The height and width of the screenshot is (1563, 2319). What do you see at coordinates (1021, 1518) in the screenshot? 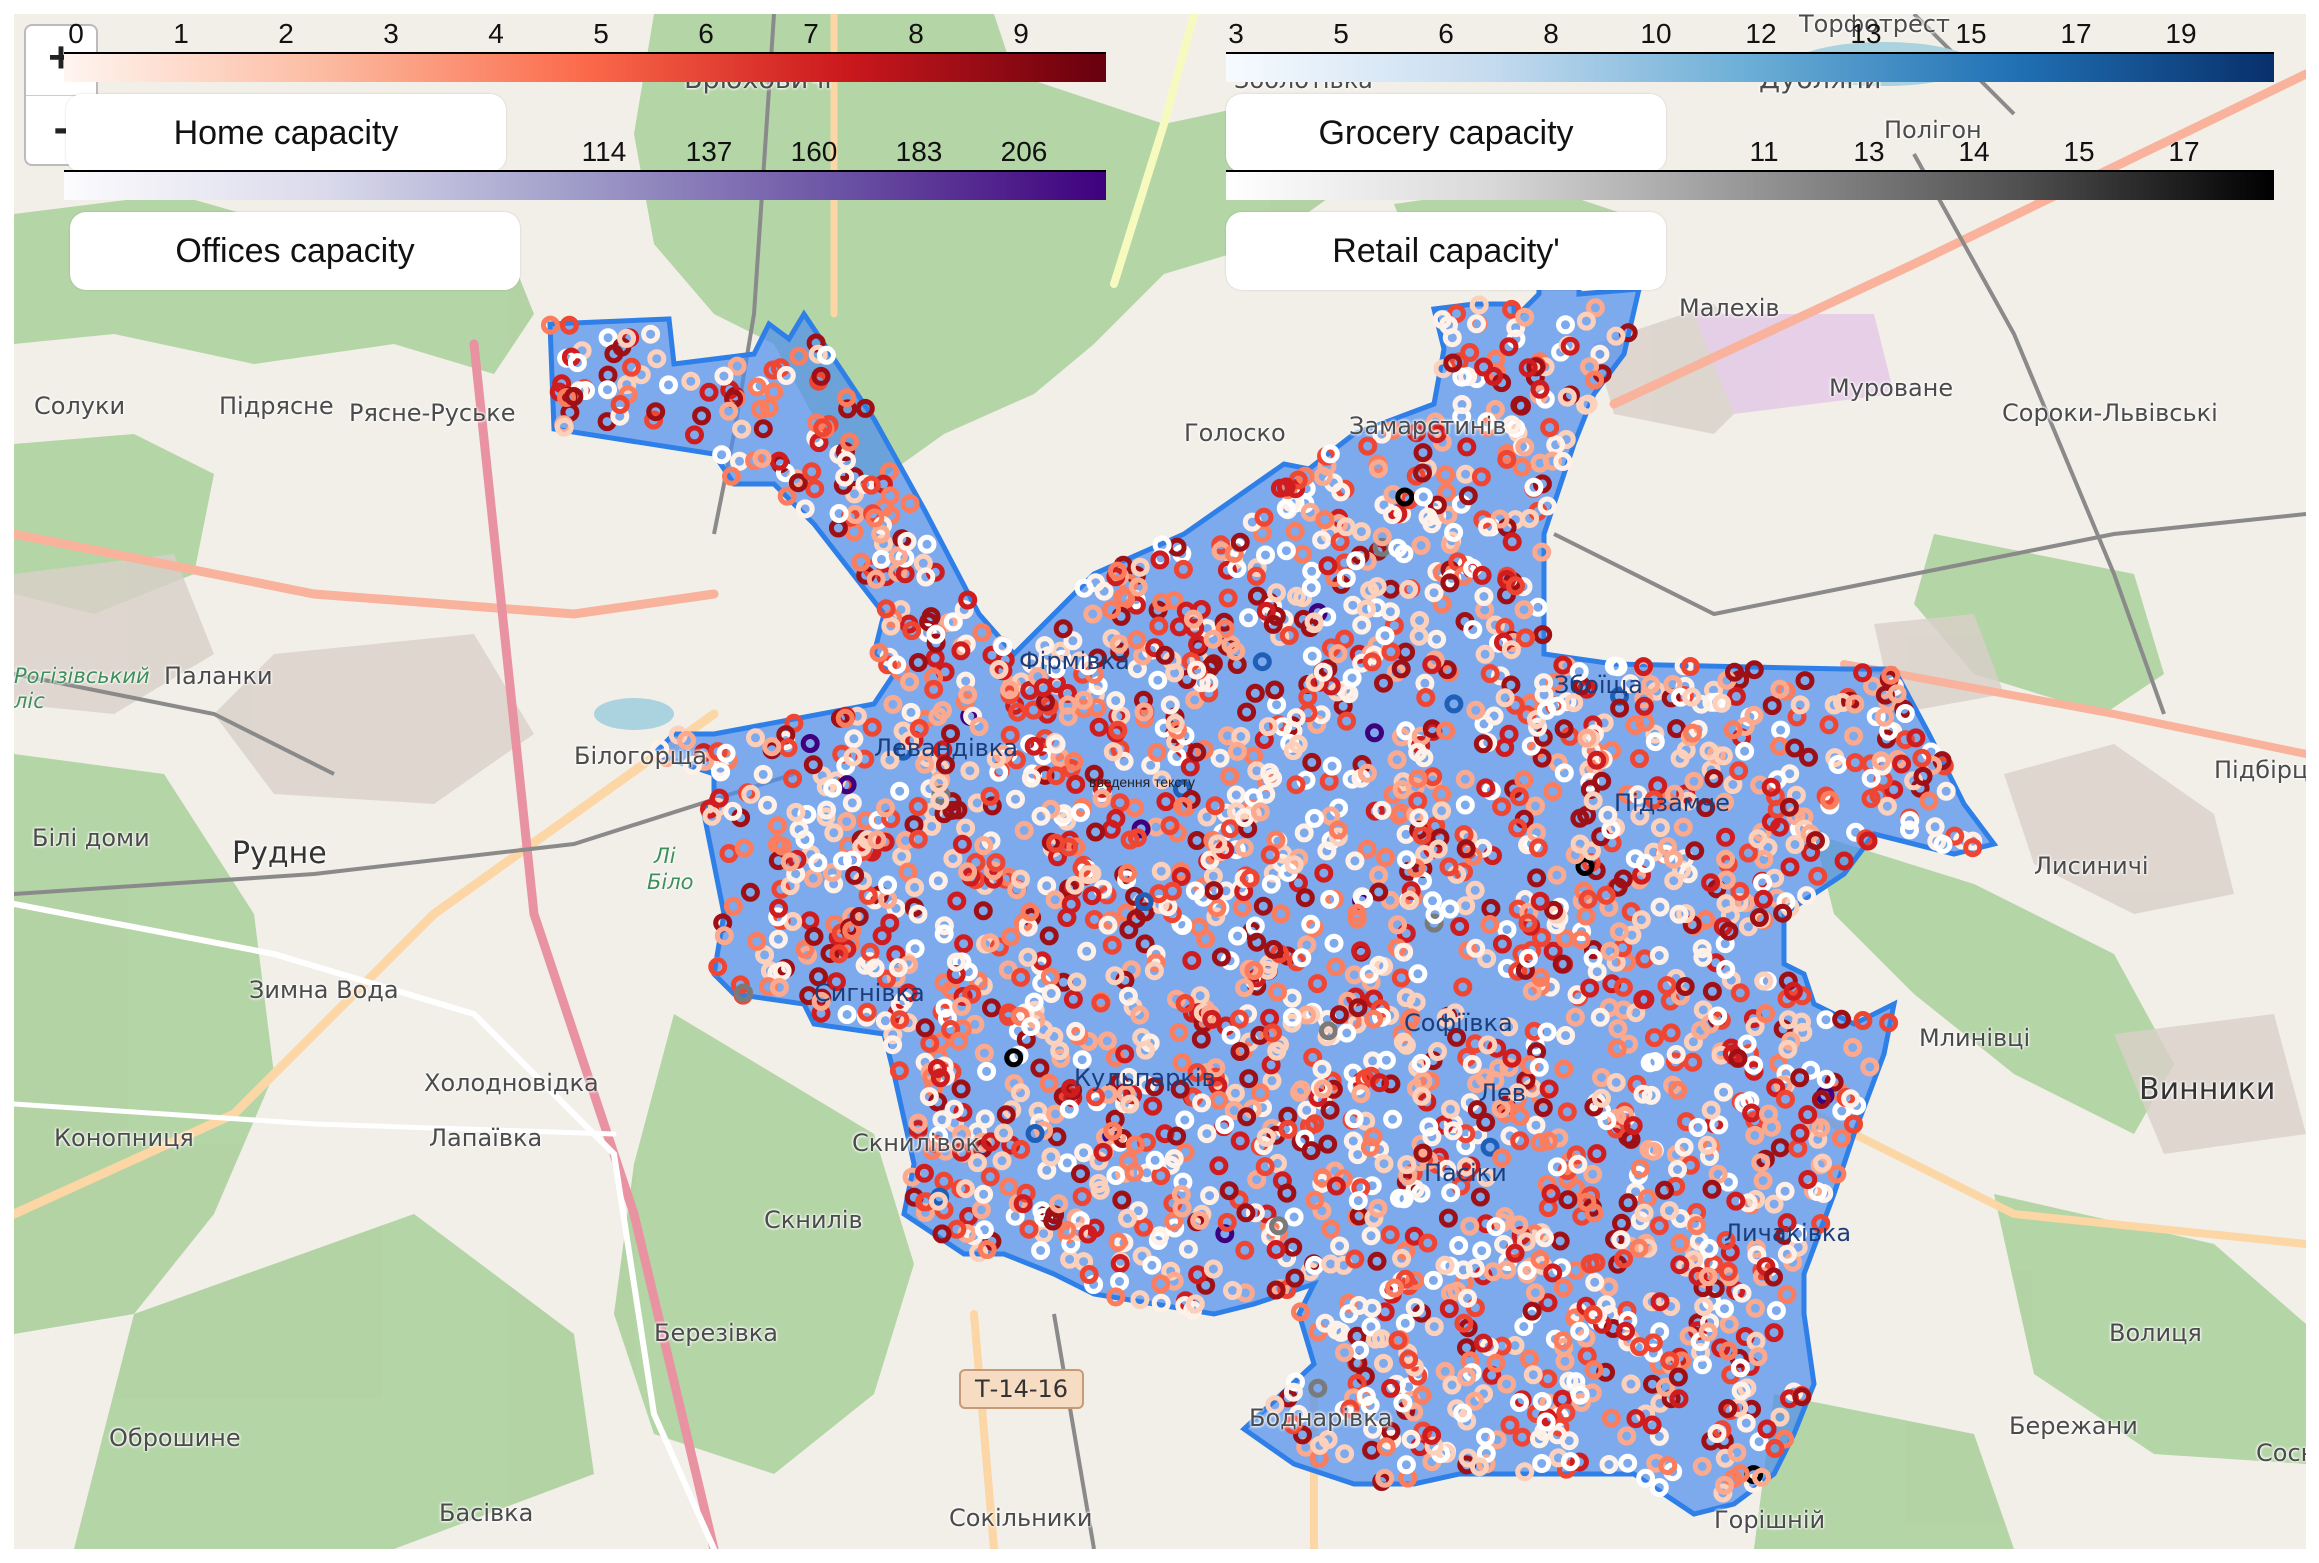
I see `place-label-sokilnyky: Сокільники` at bounding box center [1021, 1518].